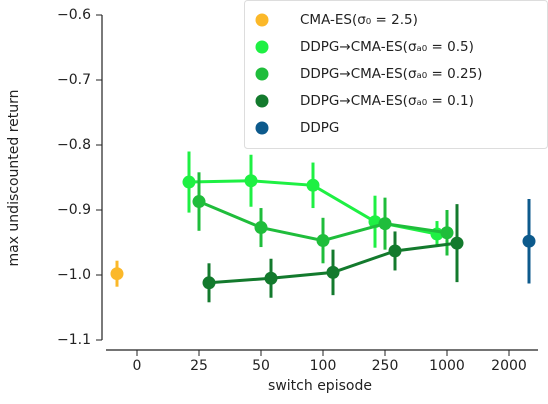  What do you see at coordinates (385, 366) in the screenshot?
I see `x-tick-label: 250` at bounding box center [385, 366].